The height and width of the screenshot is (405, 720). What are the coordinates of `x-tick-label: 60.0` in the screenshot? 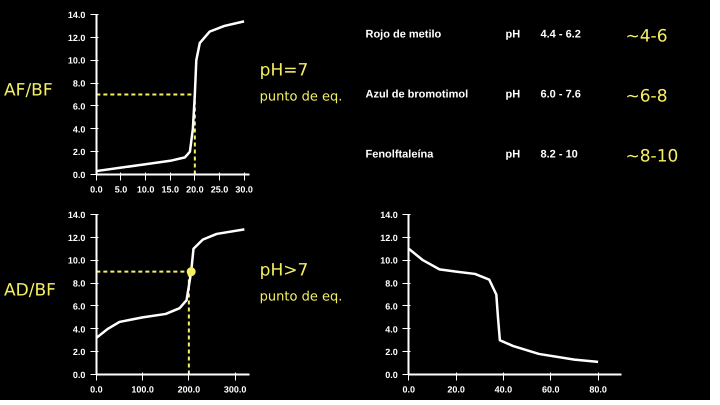 It's located at (551, 389).